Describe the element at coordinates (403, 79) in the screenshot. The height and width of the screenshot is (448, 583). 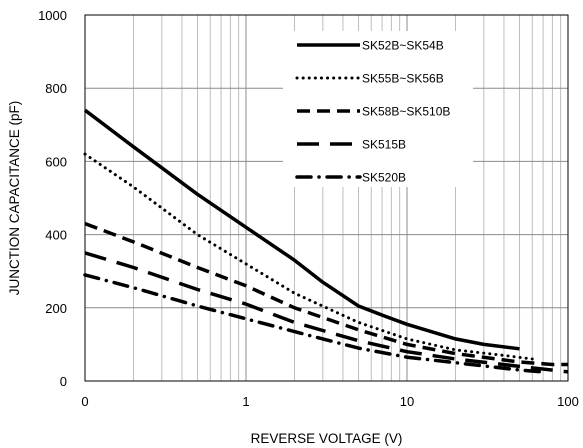
I see `legend-label: SK55B~SK56B` at that location.